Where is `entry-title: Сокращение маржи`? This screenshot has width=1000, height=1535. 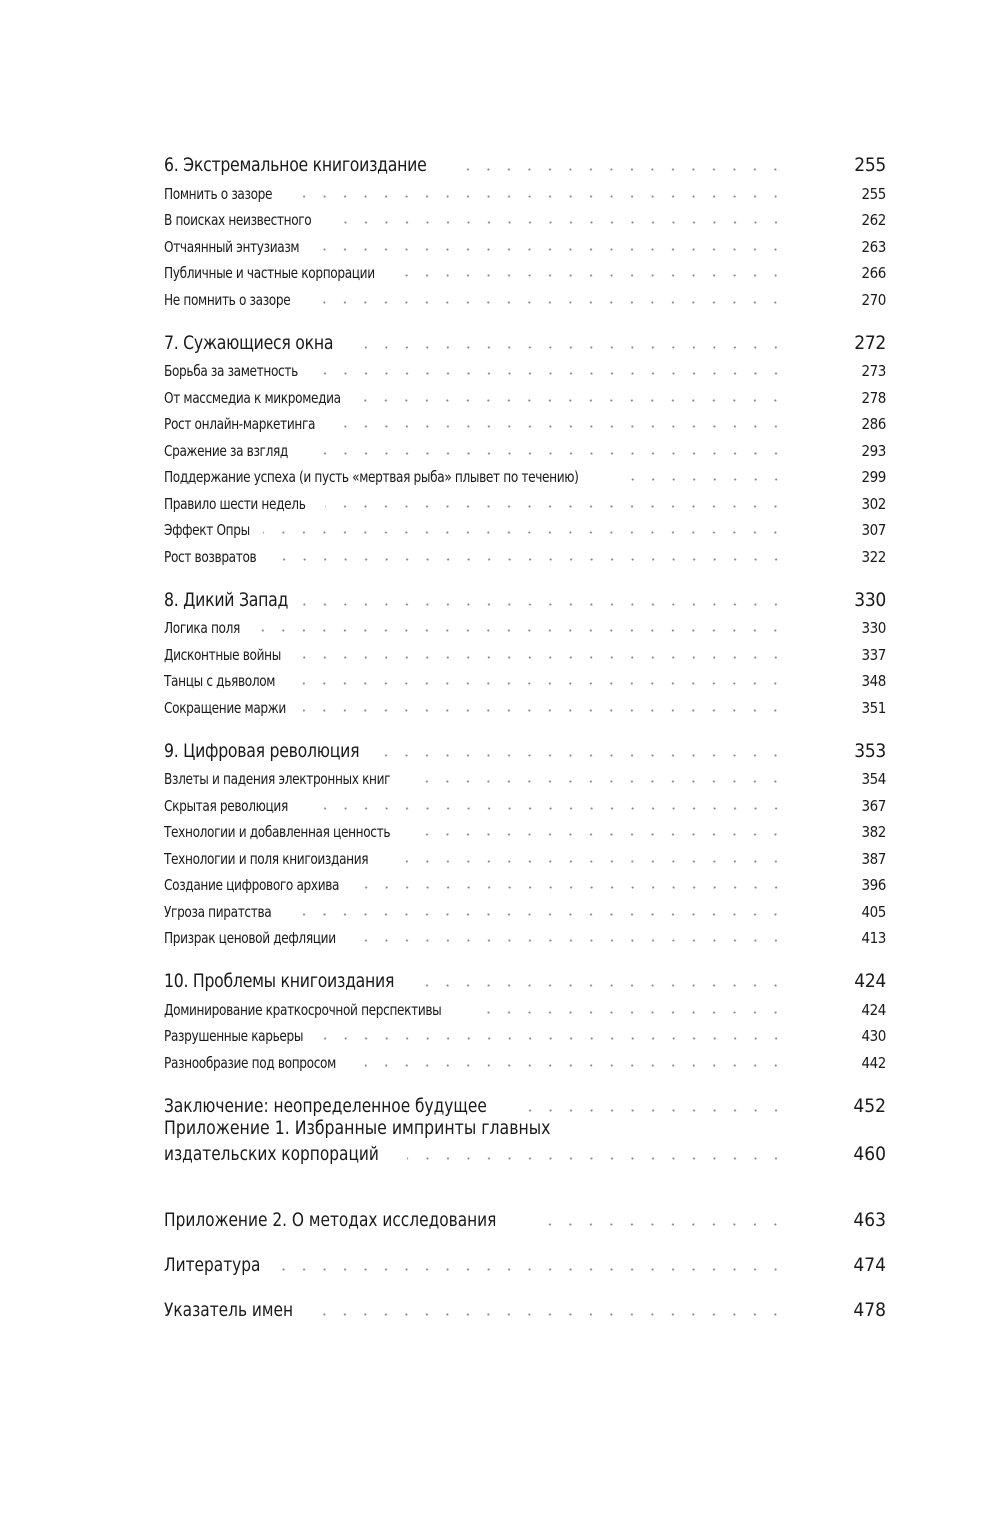 entry-title: Сокращение маржи is located at coordinates (225, 707).